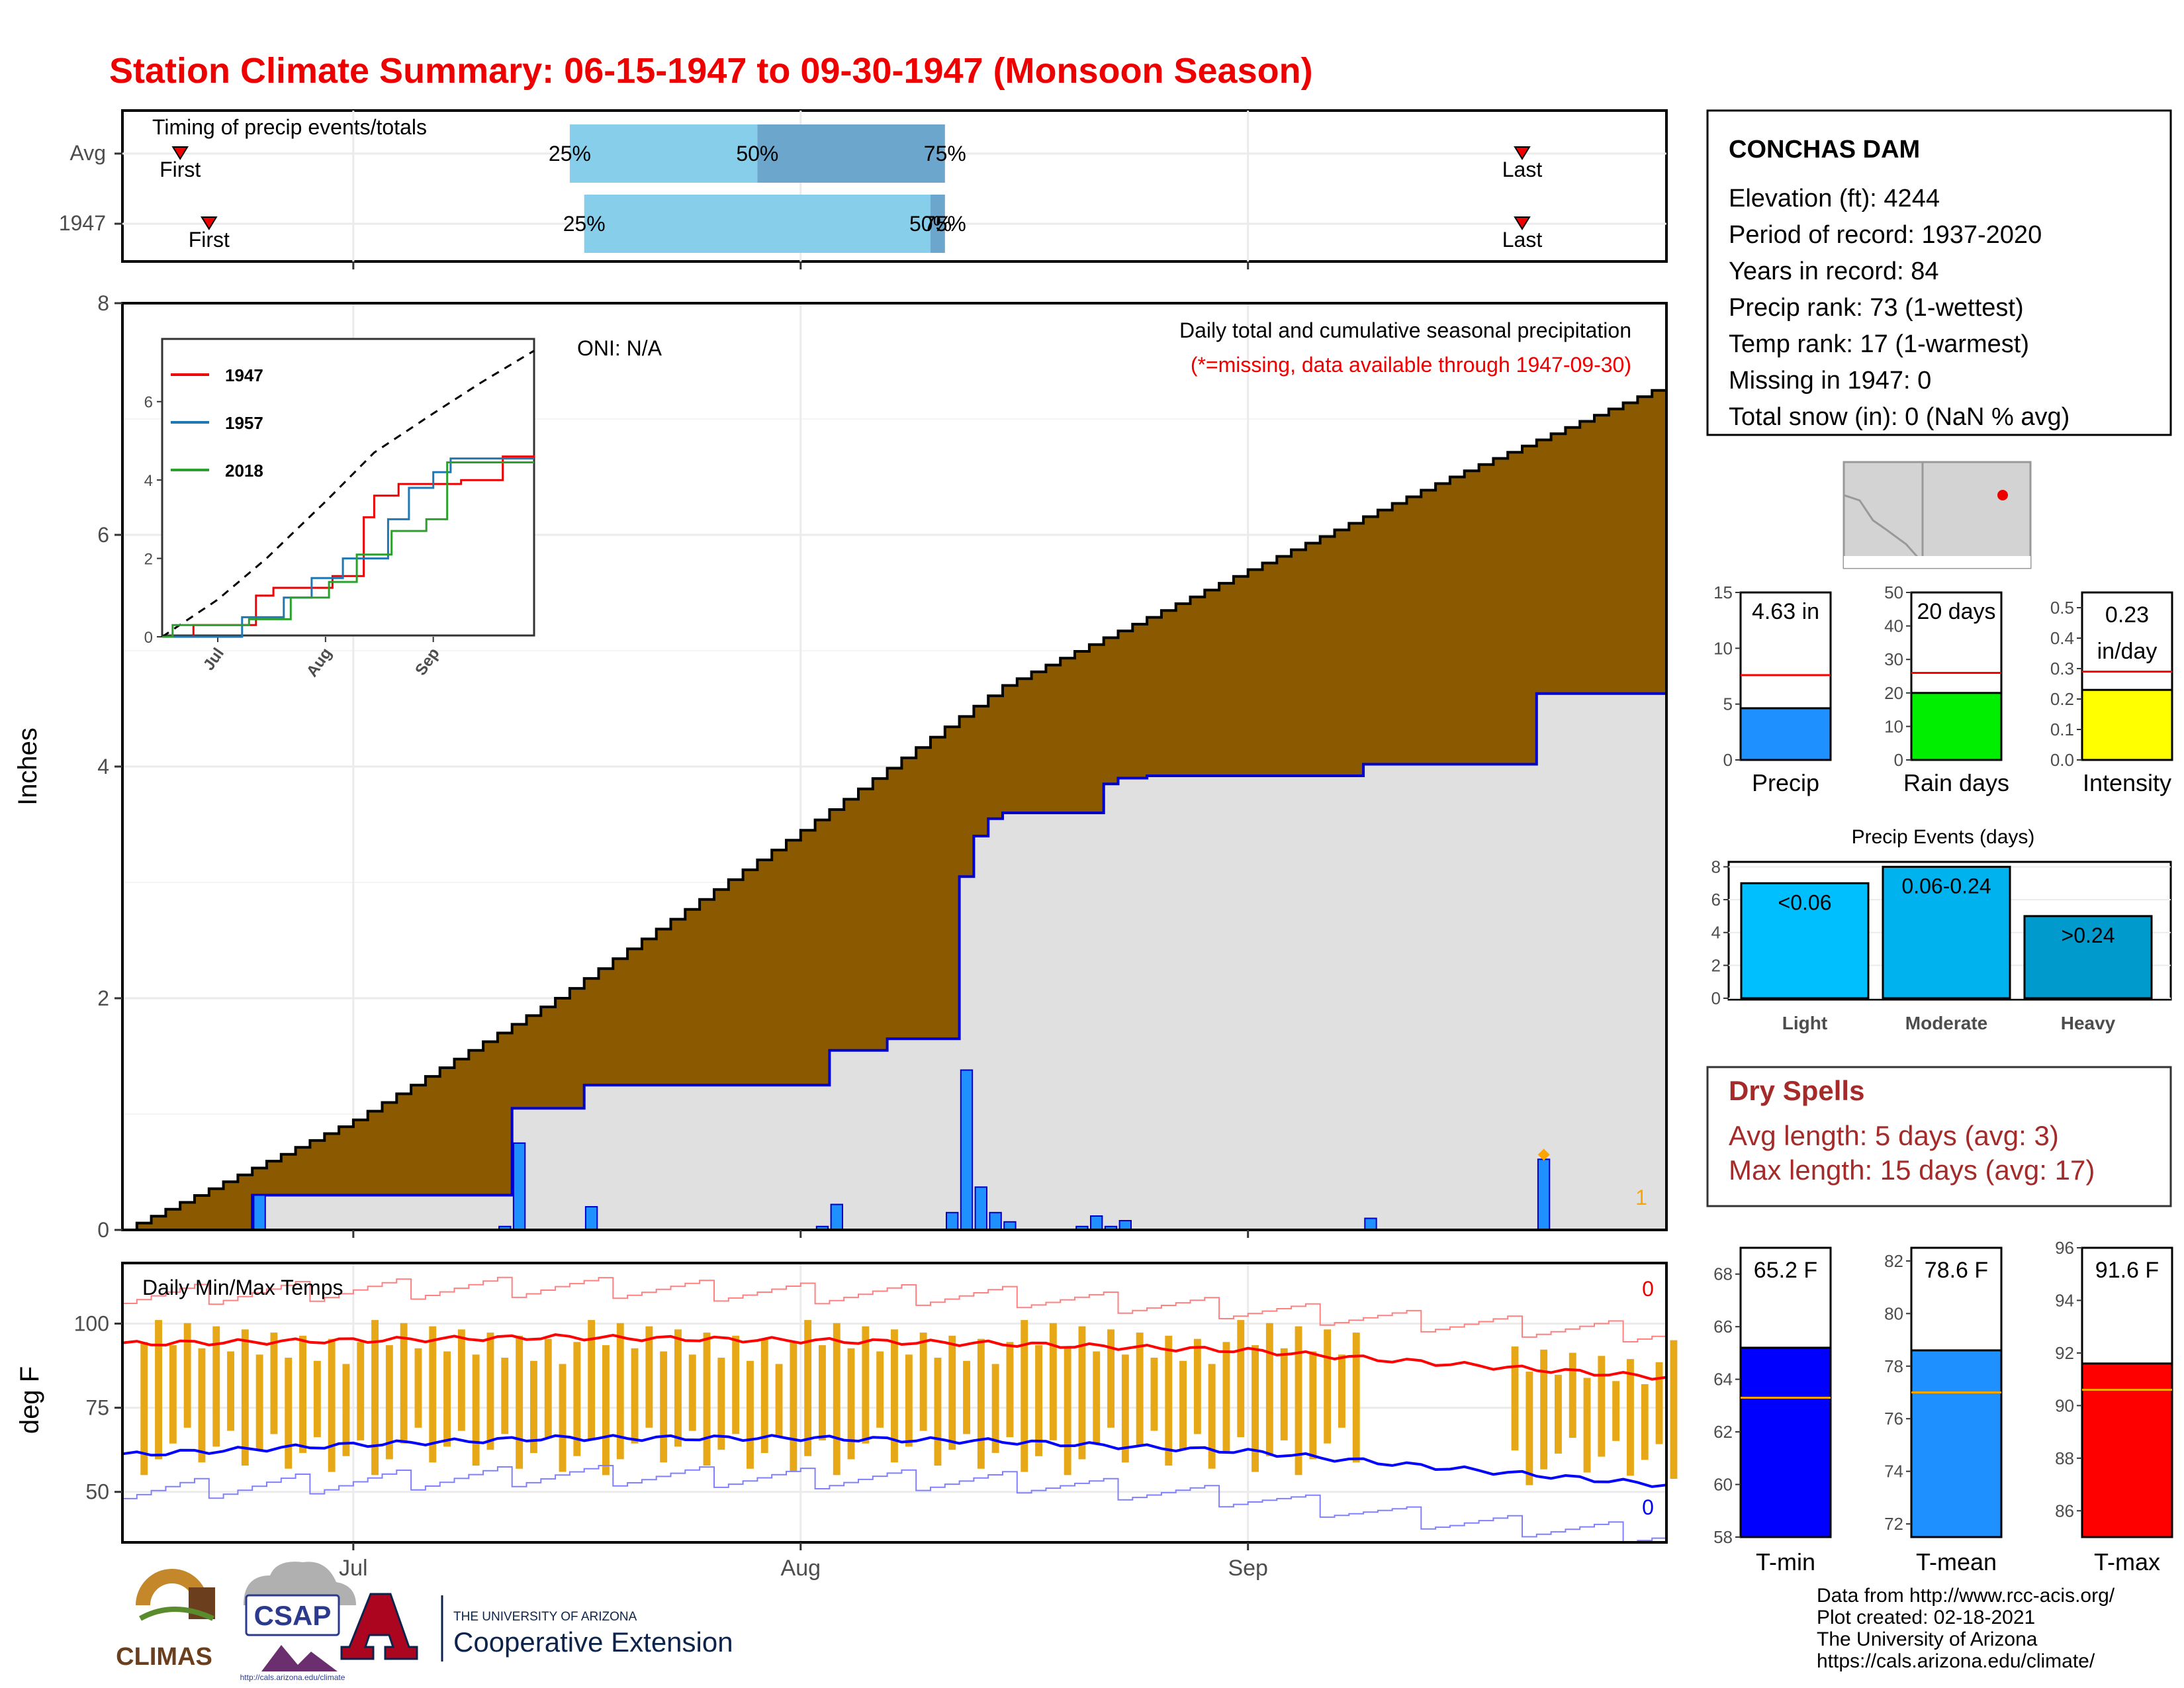  Describe the element at coordinates (1943, 837) in the screenshot. I see `precip-events-title: Precip Events (days)` at that location.